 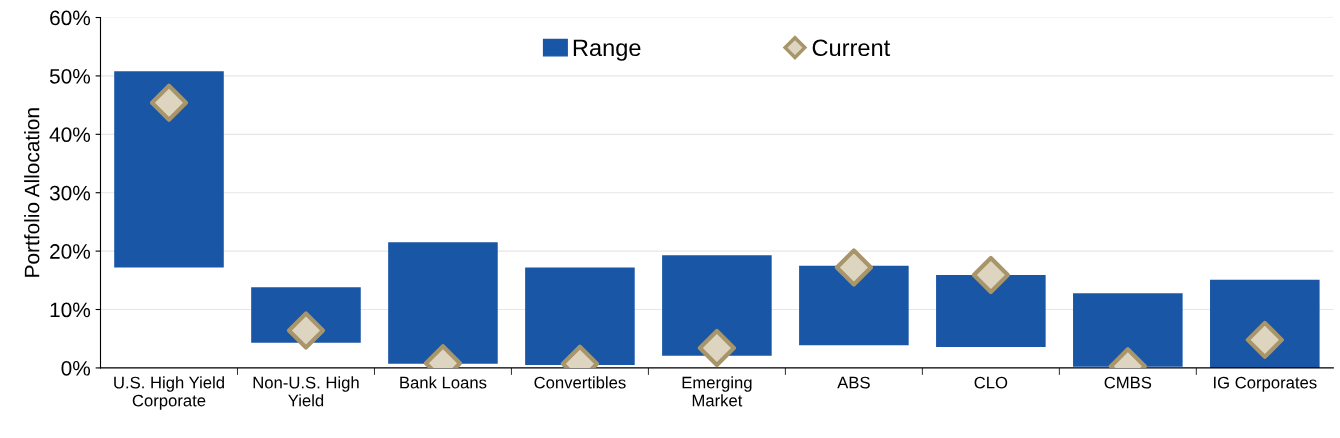 What do you see at coordinates (1265, 384) in the screenshot?
I see `x-tick-label: IG Corporates` at bounding box center [1265, 384].